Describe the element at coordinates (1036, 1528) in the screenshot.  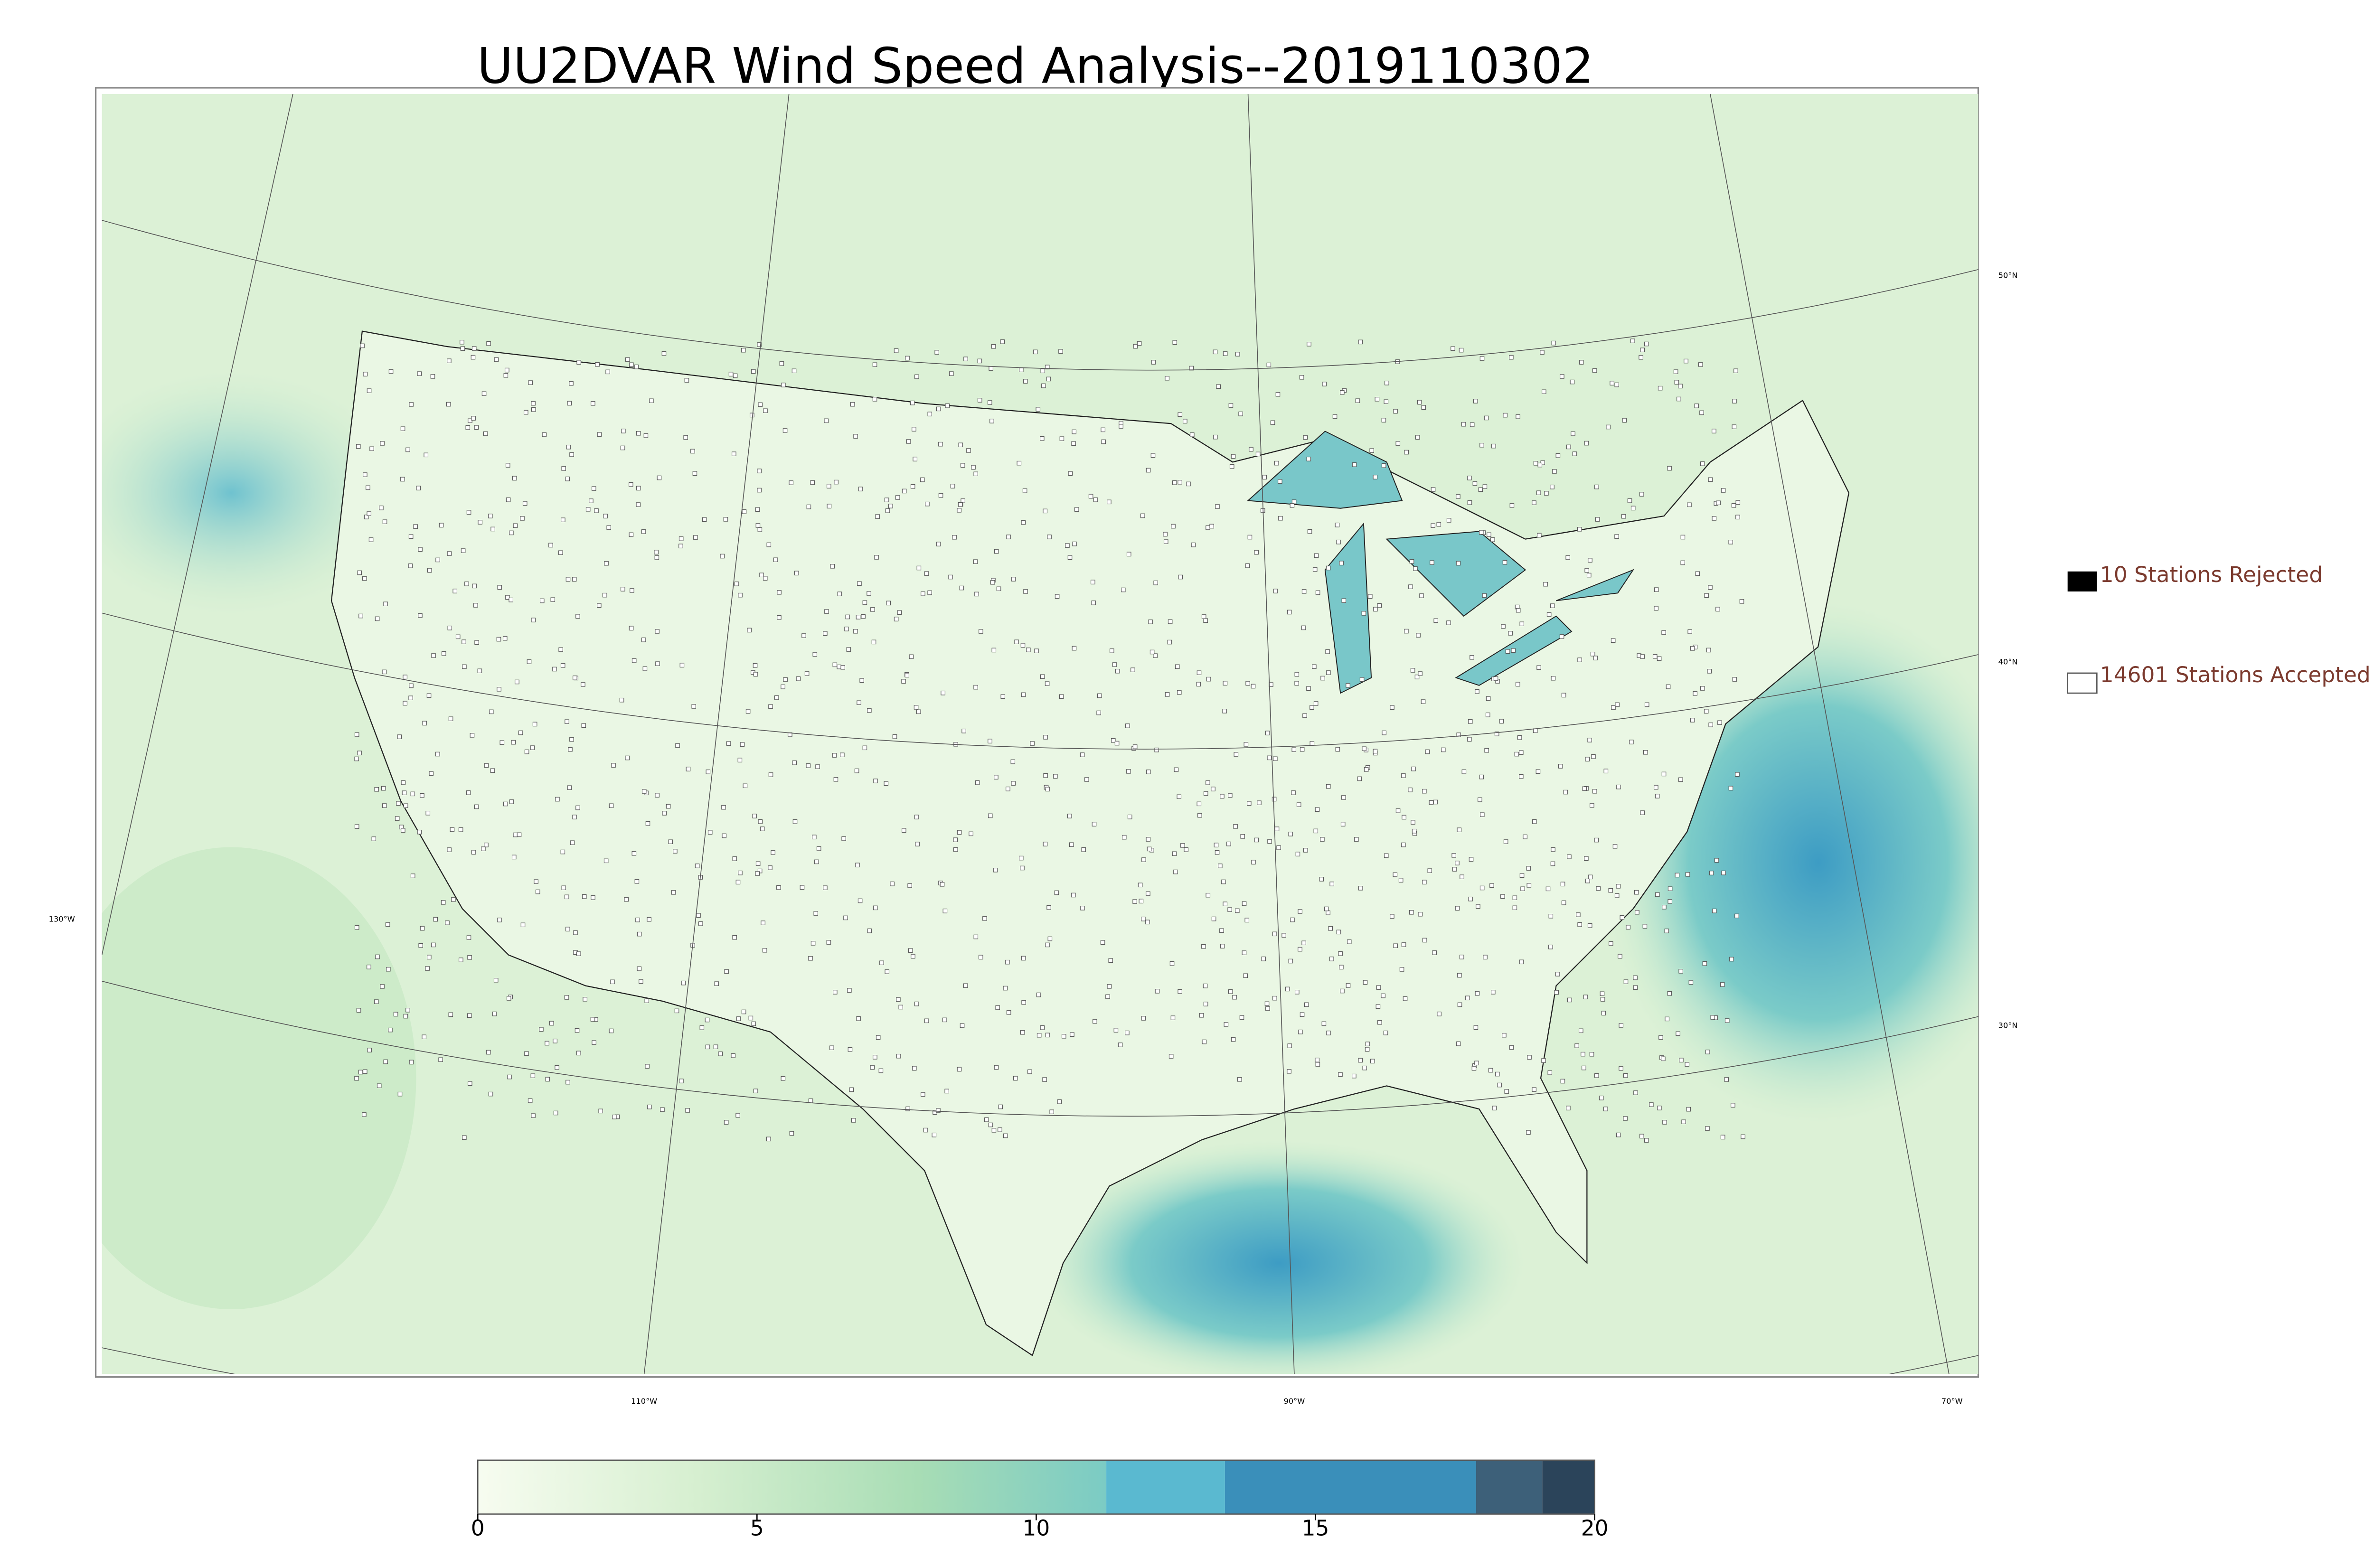
I see `colorbar-tick-label: 10` at that location.